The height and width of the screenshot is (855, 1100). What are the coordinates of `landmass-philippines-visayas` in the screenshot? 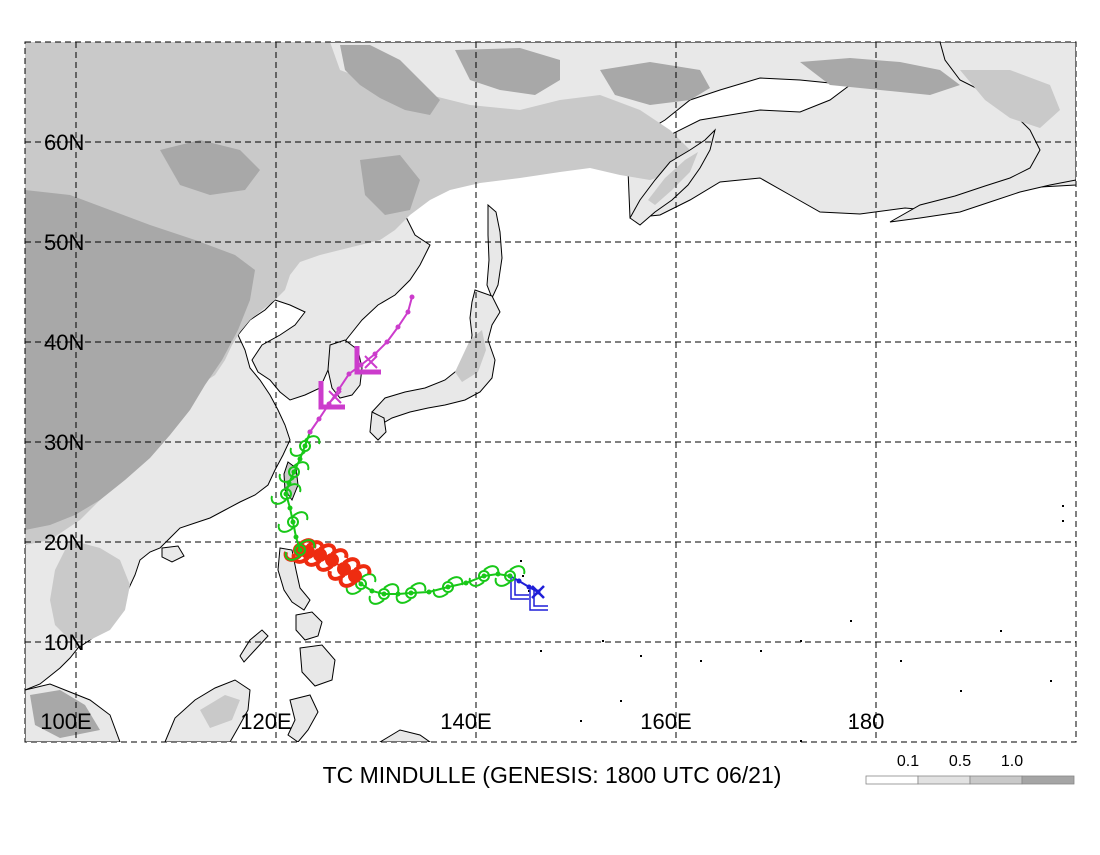 It's located at (309, 626).